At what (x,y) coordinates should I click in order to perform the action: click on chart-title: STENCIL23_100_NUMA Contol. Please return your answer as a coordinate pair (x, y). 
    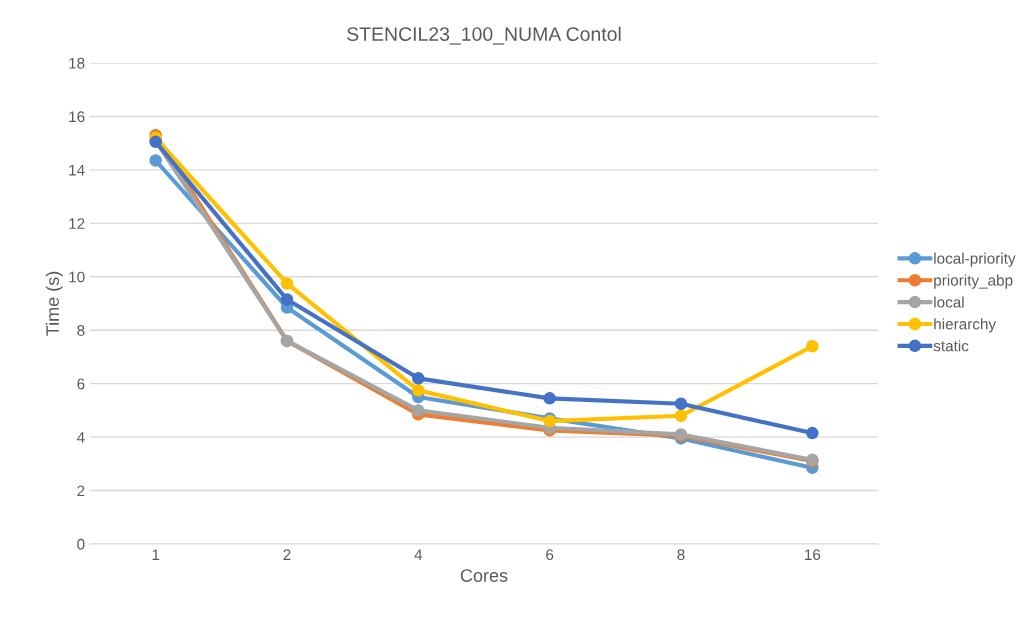
    Looking at the image, I should click on (484, 35).